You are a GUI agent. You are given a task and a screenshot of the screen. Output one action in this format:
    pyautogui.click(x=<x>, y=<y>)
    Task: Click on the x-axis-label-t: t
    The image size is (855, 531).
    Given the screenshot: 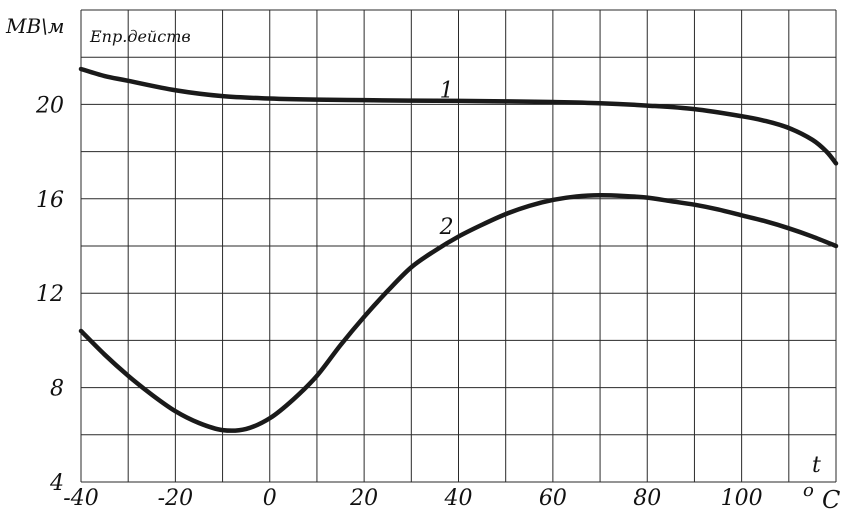 What is the action you would take?
    pyautogui.click(x=816, y=465)
    